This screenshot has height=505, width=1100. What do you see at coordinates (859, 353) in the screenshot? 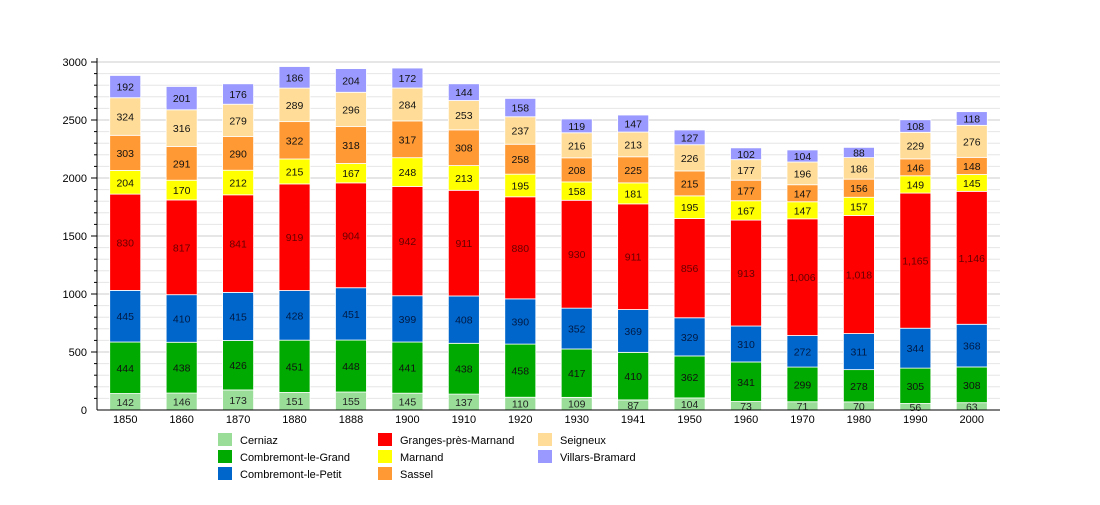
I see `data-label: 311` at bounding box center [859, 353].